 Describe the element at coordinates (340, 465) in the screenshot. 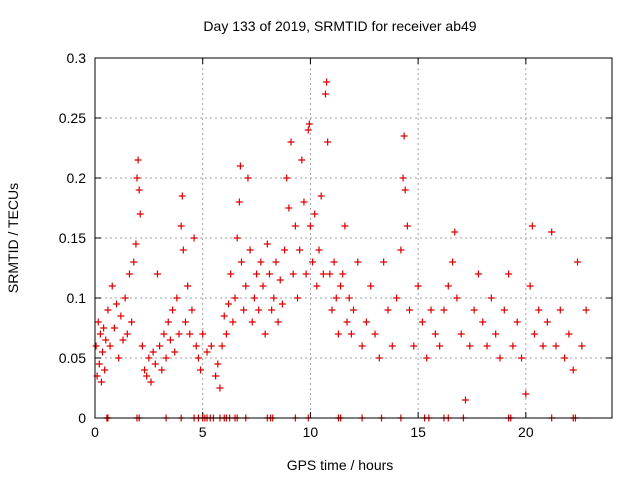

I see `x-axis-label: GPS time / hours` at that location.